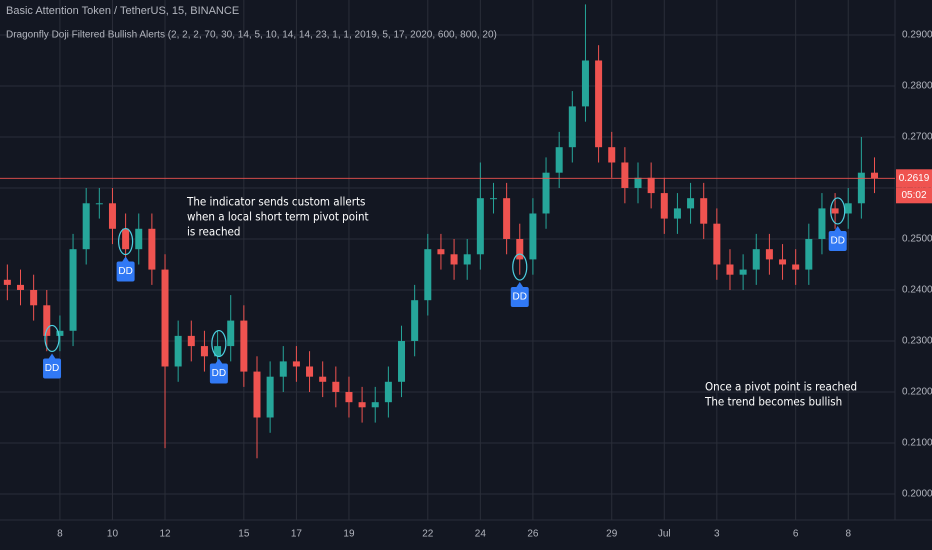 This screenshot has height=550, width=932. I want to click on annotation-text: Once a pivot point is reached, so click(781, 387).